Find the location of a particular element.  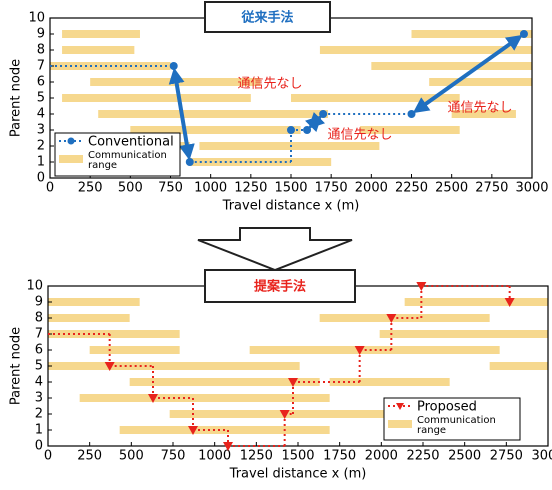

y-tick-label: 10 is located at coordinates (36, 18).